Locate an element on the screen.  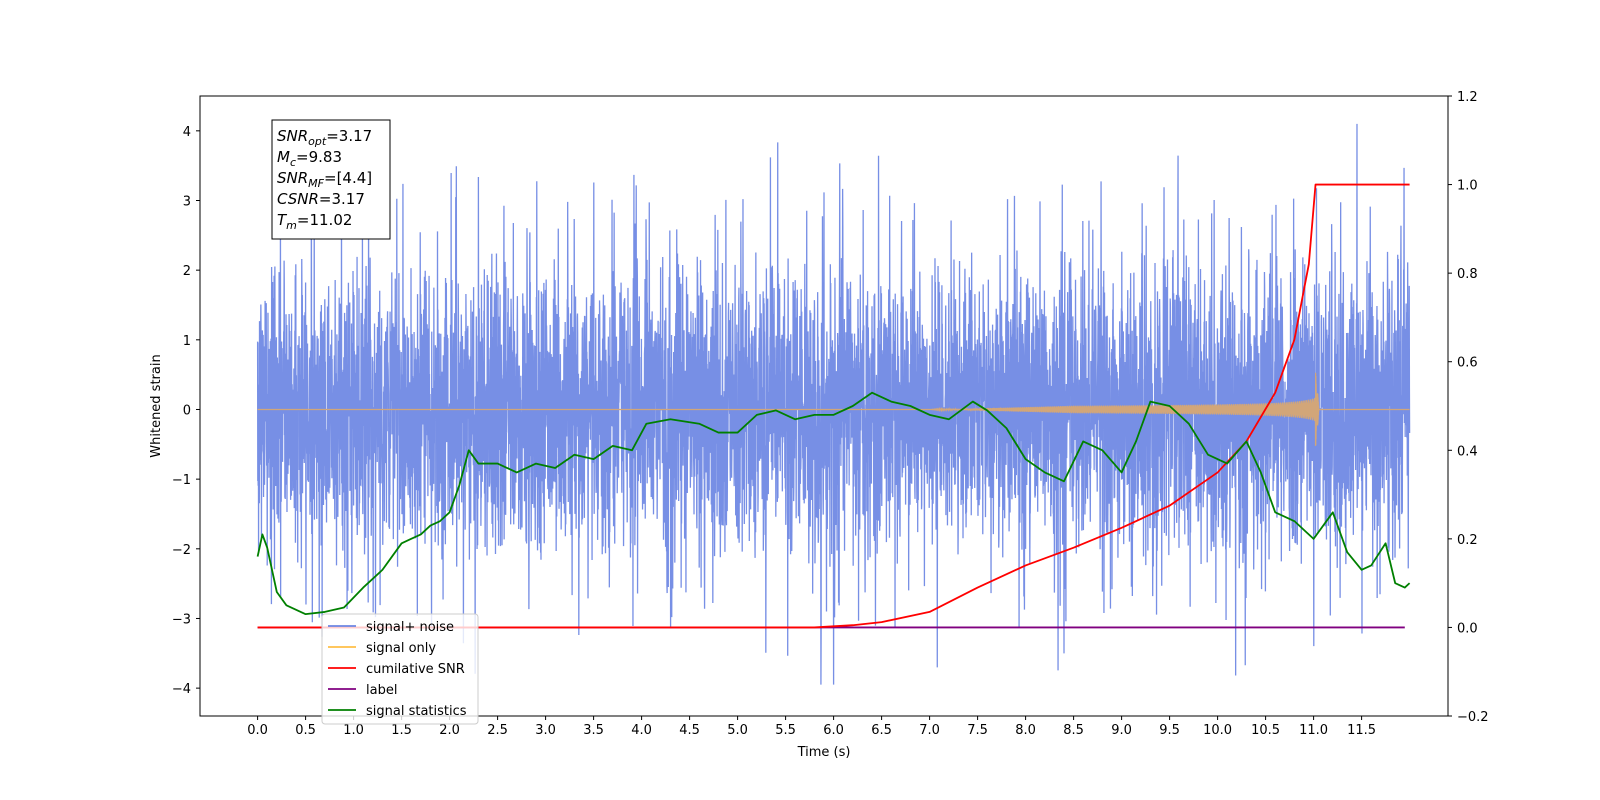
info-box-line: CSNR=3.17 is located at coordinates (321, 199).